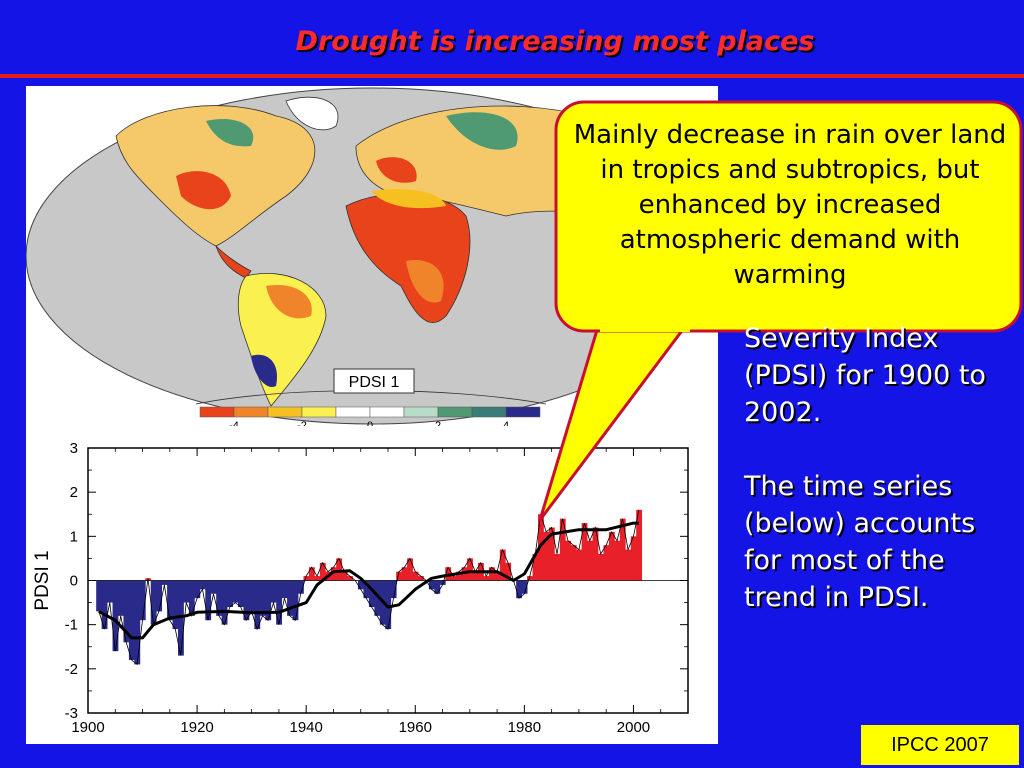  I want to click on region-eurasia-red, so click(396, 170).